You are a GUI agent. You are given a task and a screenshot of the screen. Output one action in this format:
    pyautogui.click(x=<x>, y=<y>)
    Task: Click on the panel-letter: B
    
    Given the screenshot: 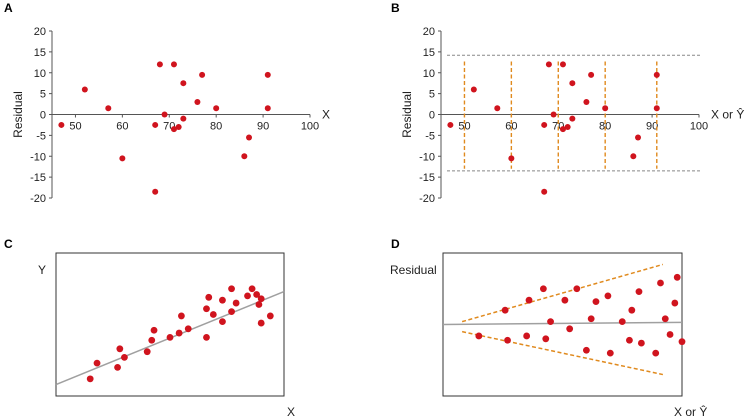 What is the action you would take?
    pyautogui.click(x=395, y=8)
    